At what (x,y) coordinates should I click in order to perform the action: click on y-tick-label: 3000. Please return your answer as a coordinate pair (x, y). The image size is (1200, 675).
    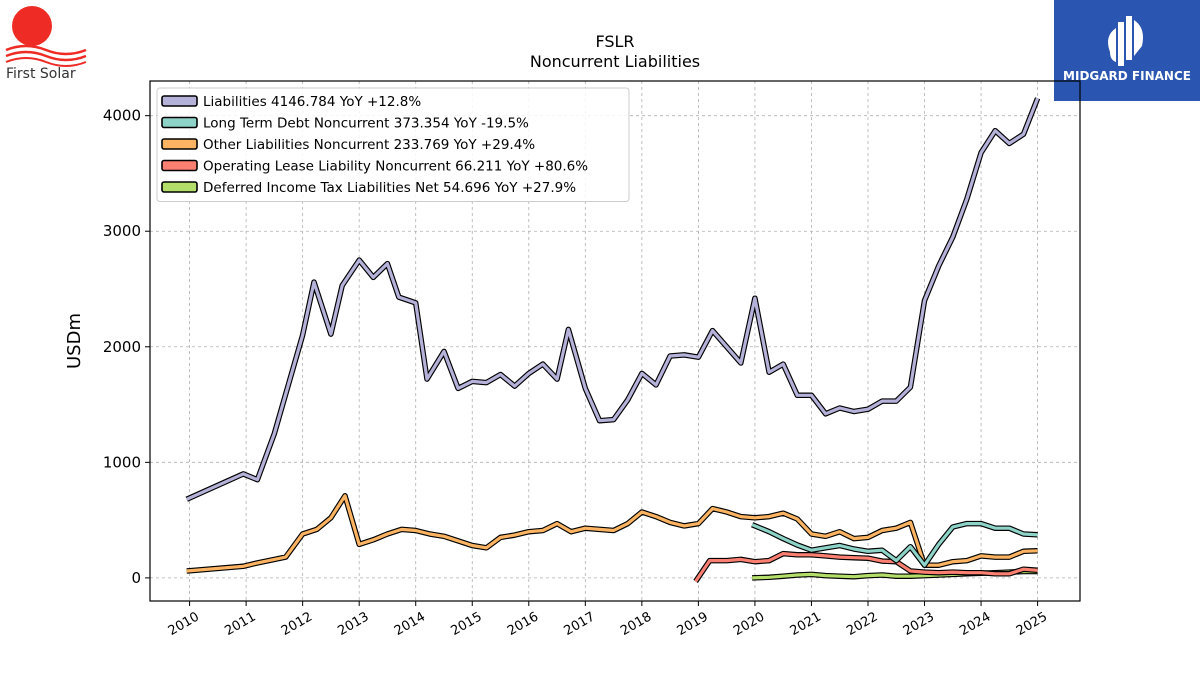
    Looking at the image, I should click on (122, 231).